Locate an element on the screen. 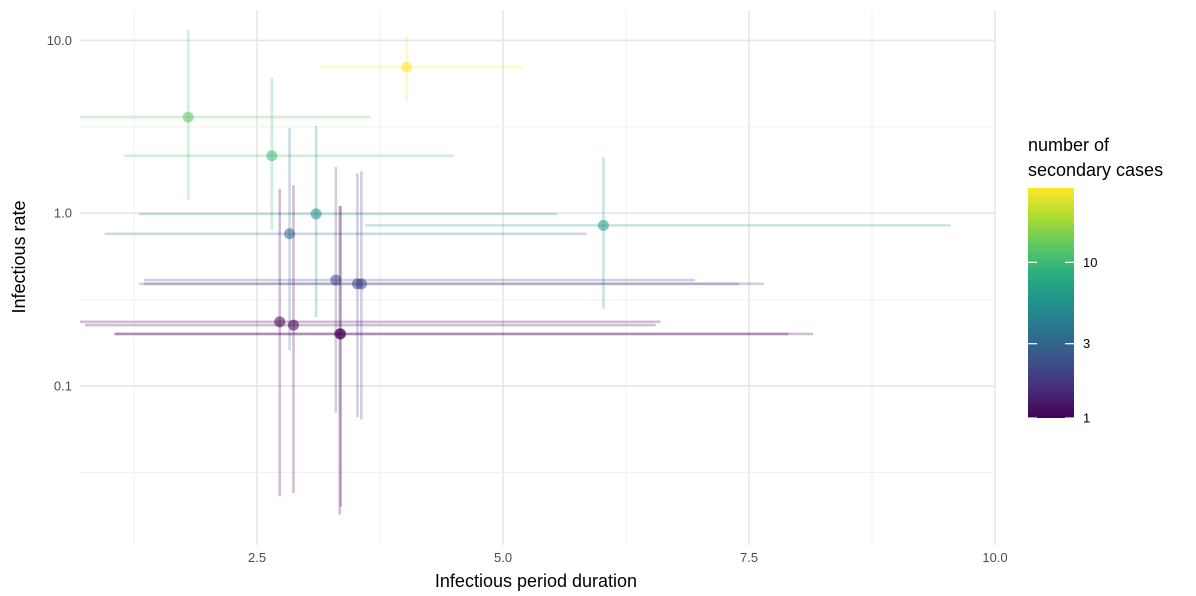 The width and height of the screenshot is (1196, 596). x-axis-title: Infectious period duration is located at coordinates (536, 581).